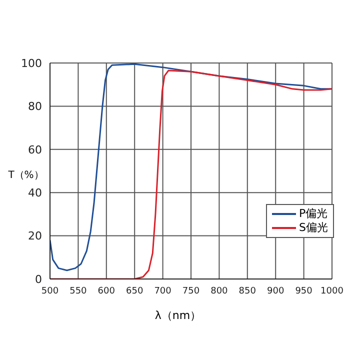 This screenshot has height=350, width=350. Describe the element at coordinates (247, 291) in the screenshot. I see `x-tick-label: 850` at that location.